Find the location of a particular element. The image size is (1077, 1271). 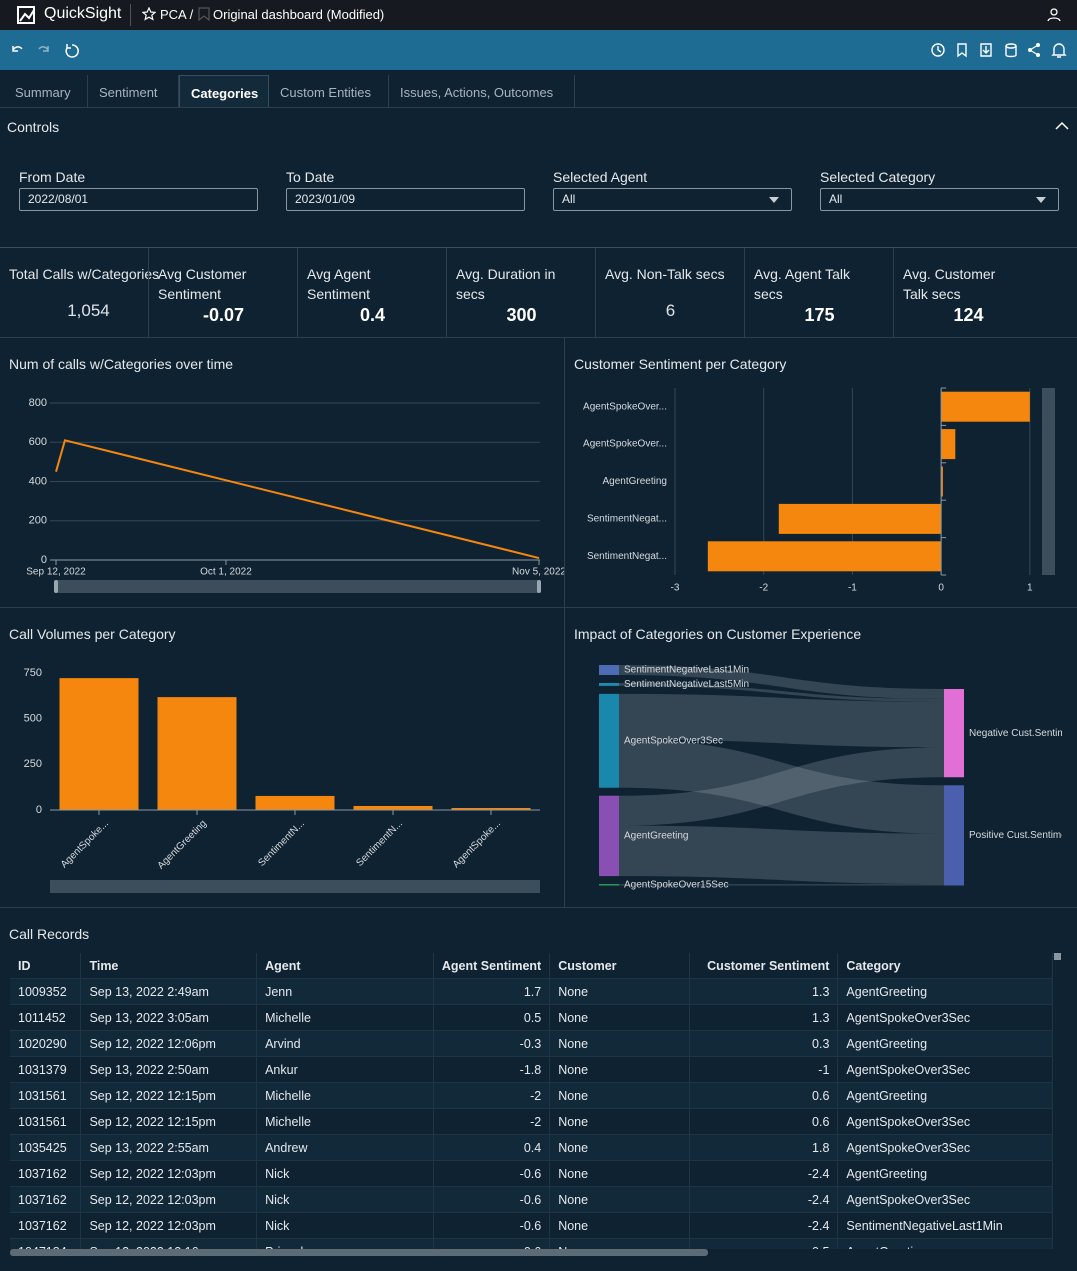

y-tick-label: 750 is located at coordinates (33, 673).